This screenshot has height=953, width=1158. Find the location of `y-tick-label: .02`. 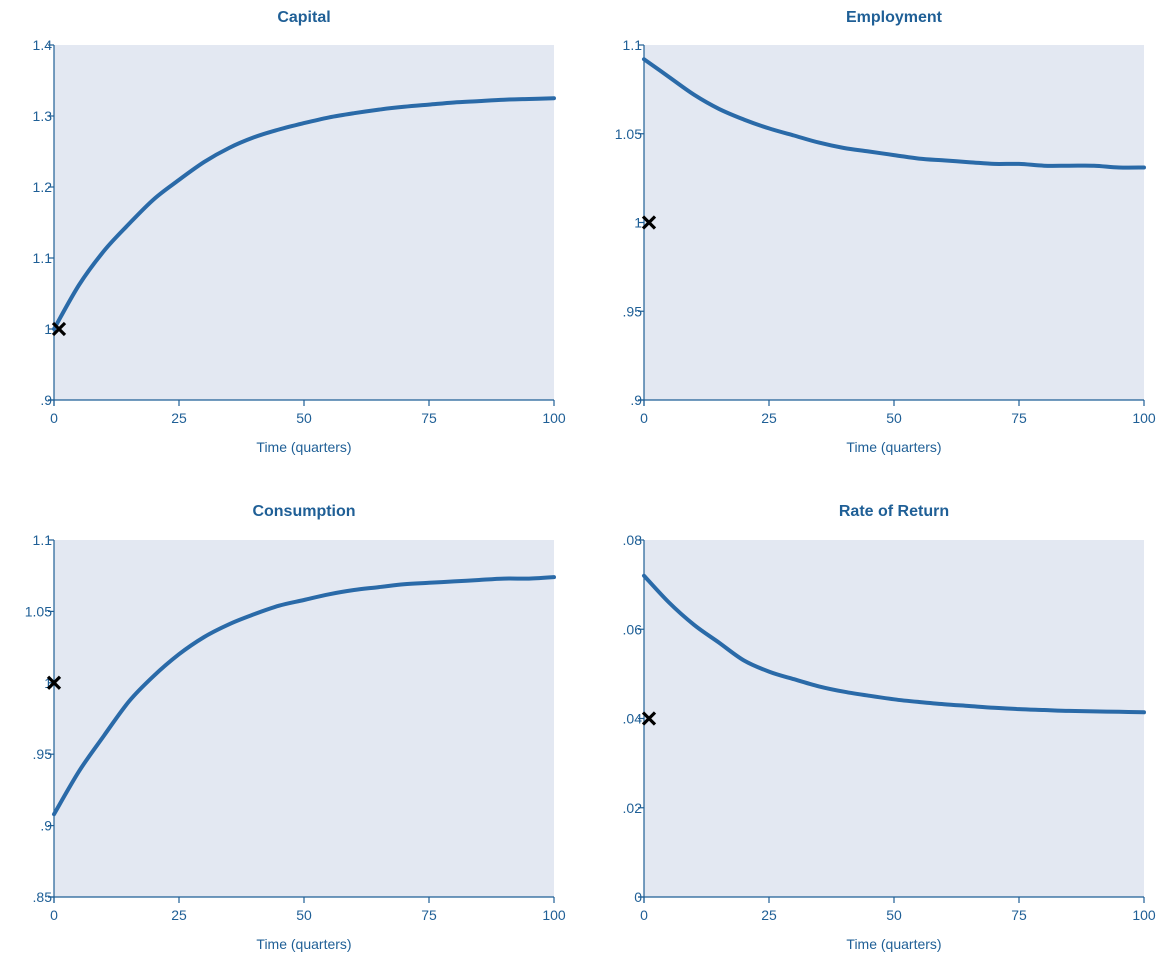

y-tick-label: .02 is located at coordinates (633, 808).